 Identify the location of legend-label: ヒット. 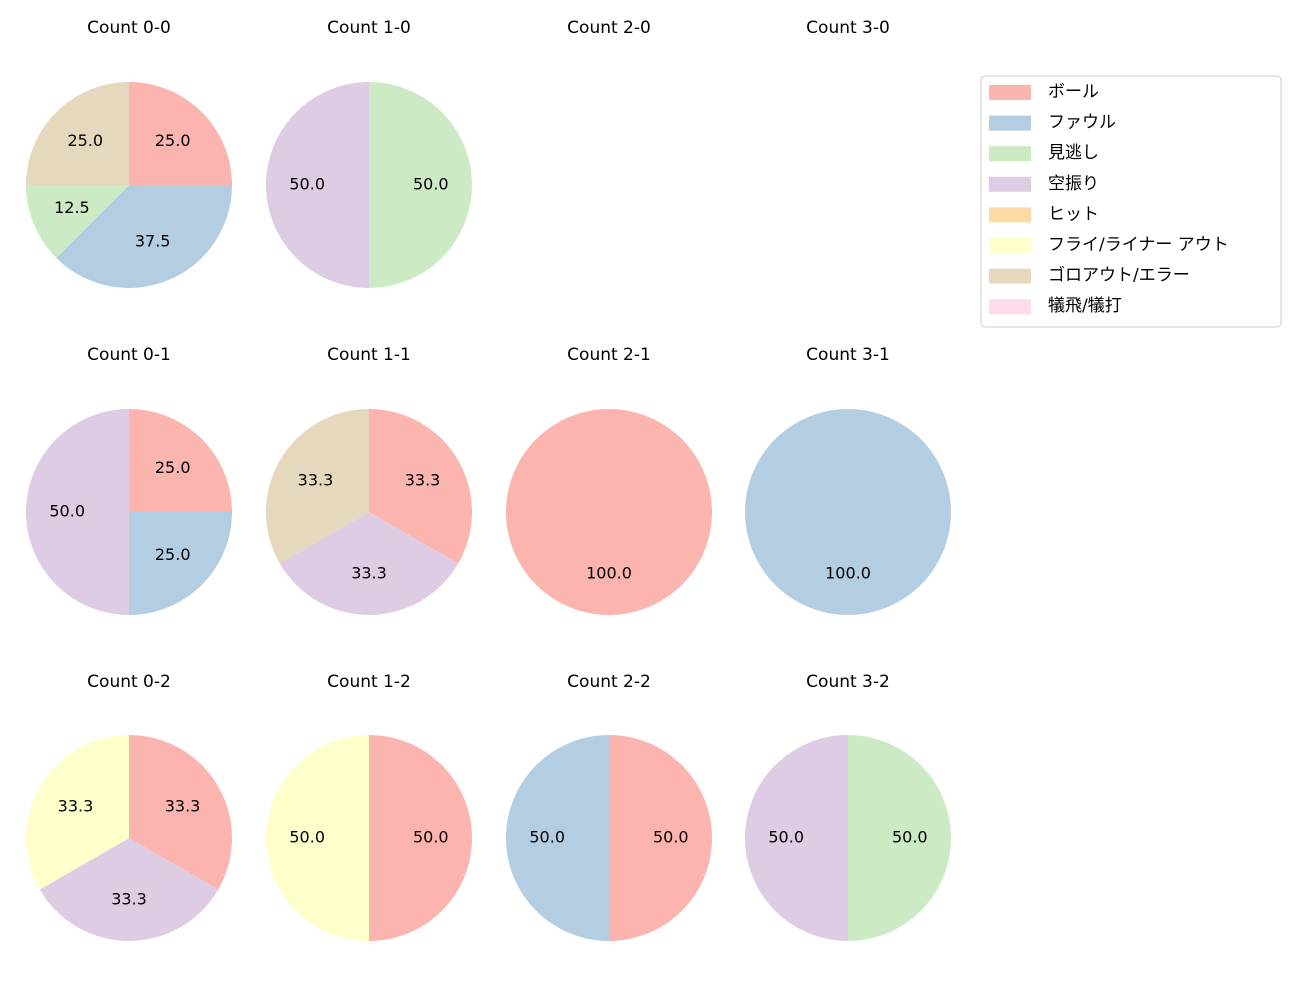
(1073, 214).